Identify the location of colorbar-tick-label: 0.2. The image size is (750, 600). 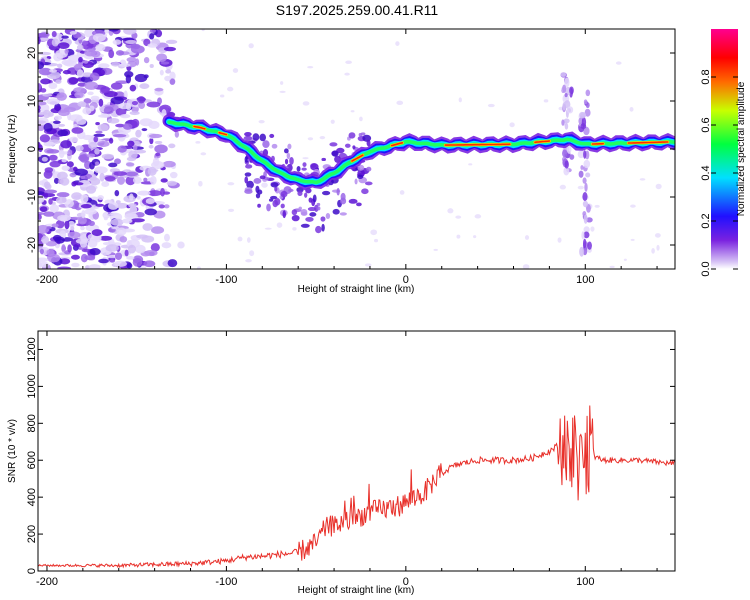
(706, 220).